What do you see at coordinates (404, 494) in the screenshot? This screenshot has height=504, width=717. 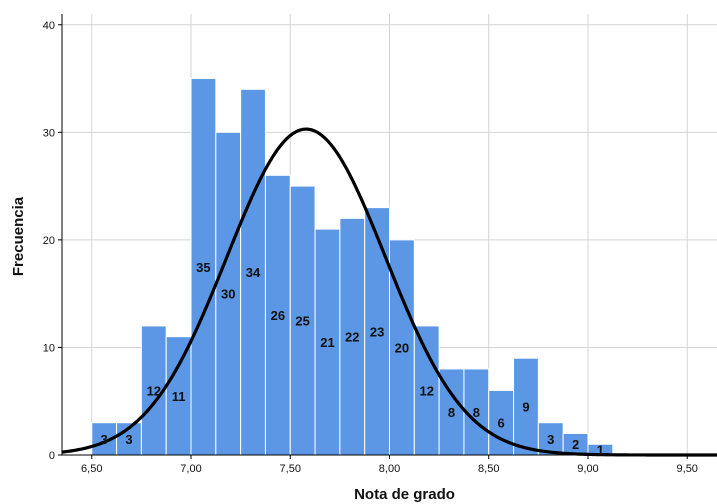 I see `x-axis-title: Nota de grado` at bounding box center [404, 494].